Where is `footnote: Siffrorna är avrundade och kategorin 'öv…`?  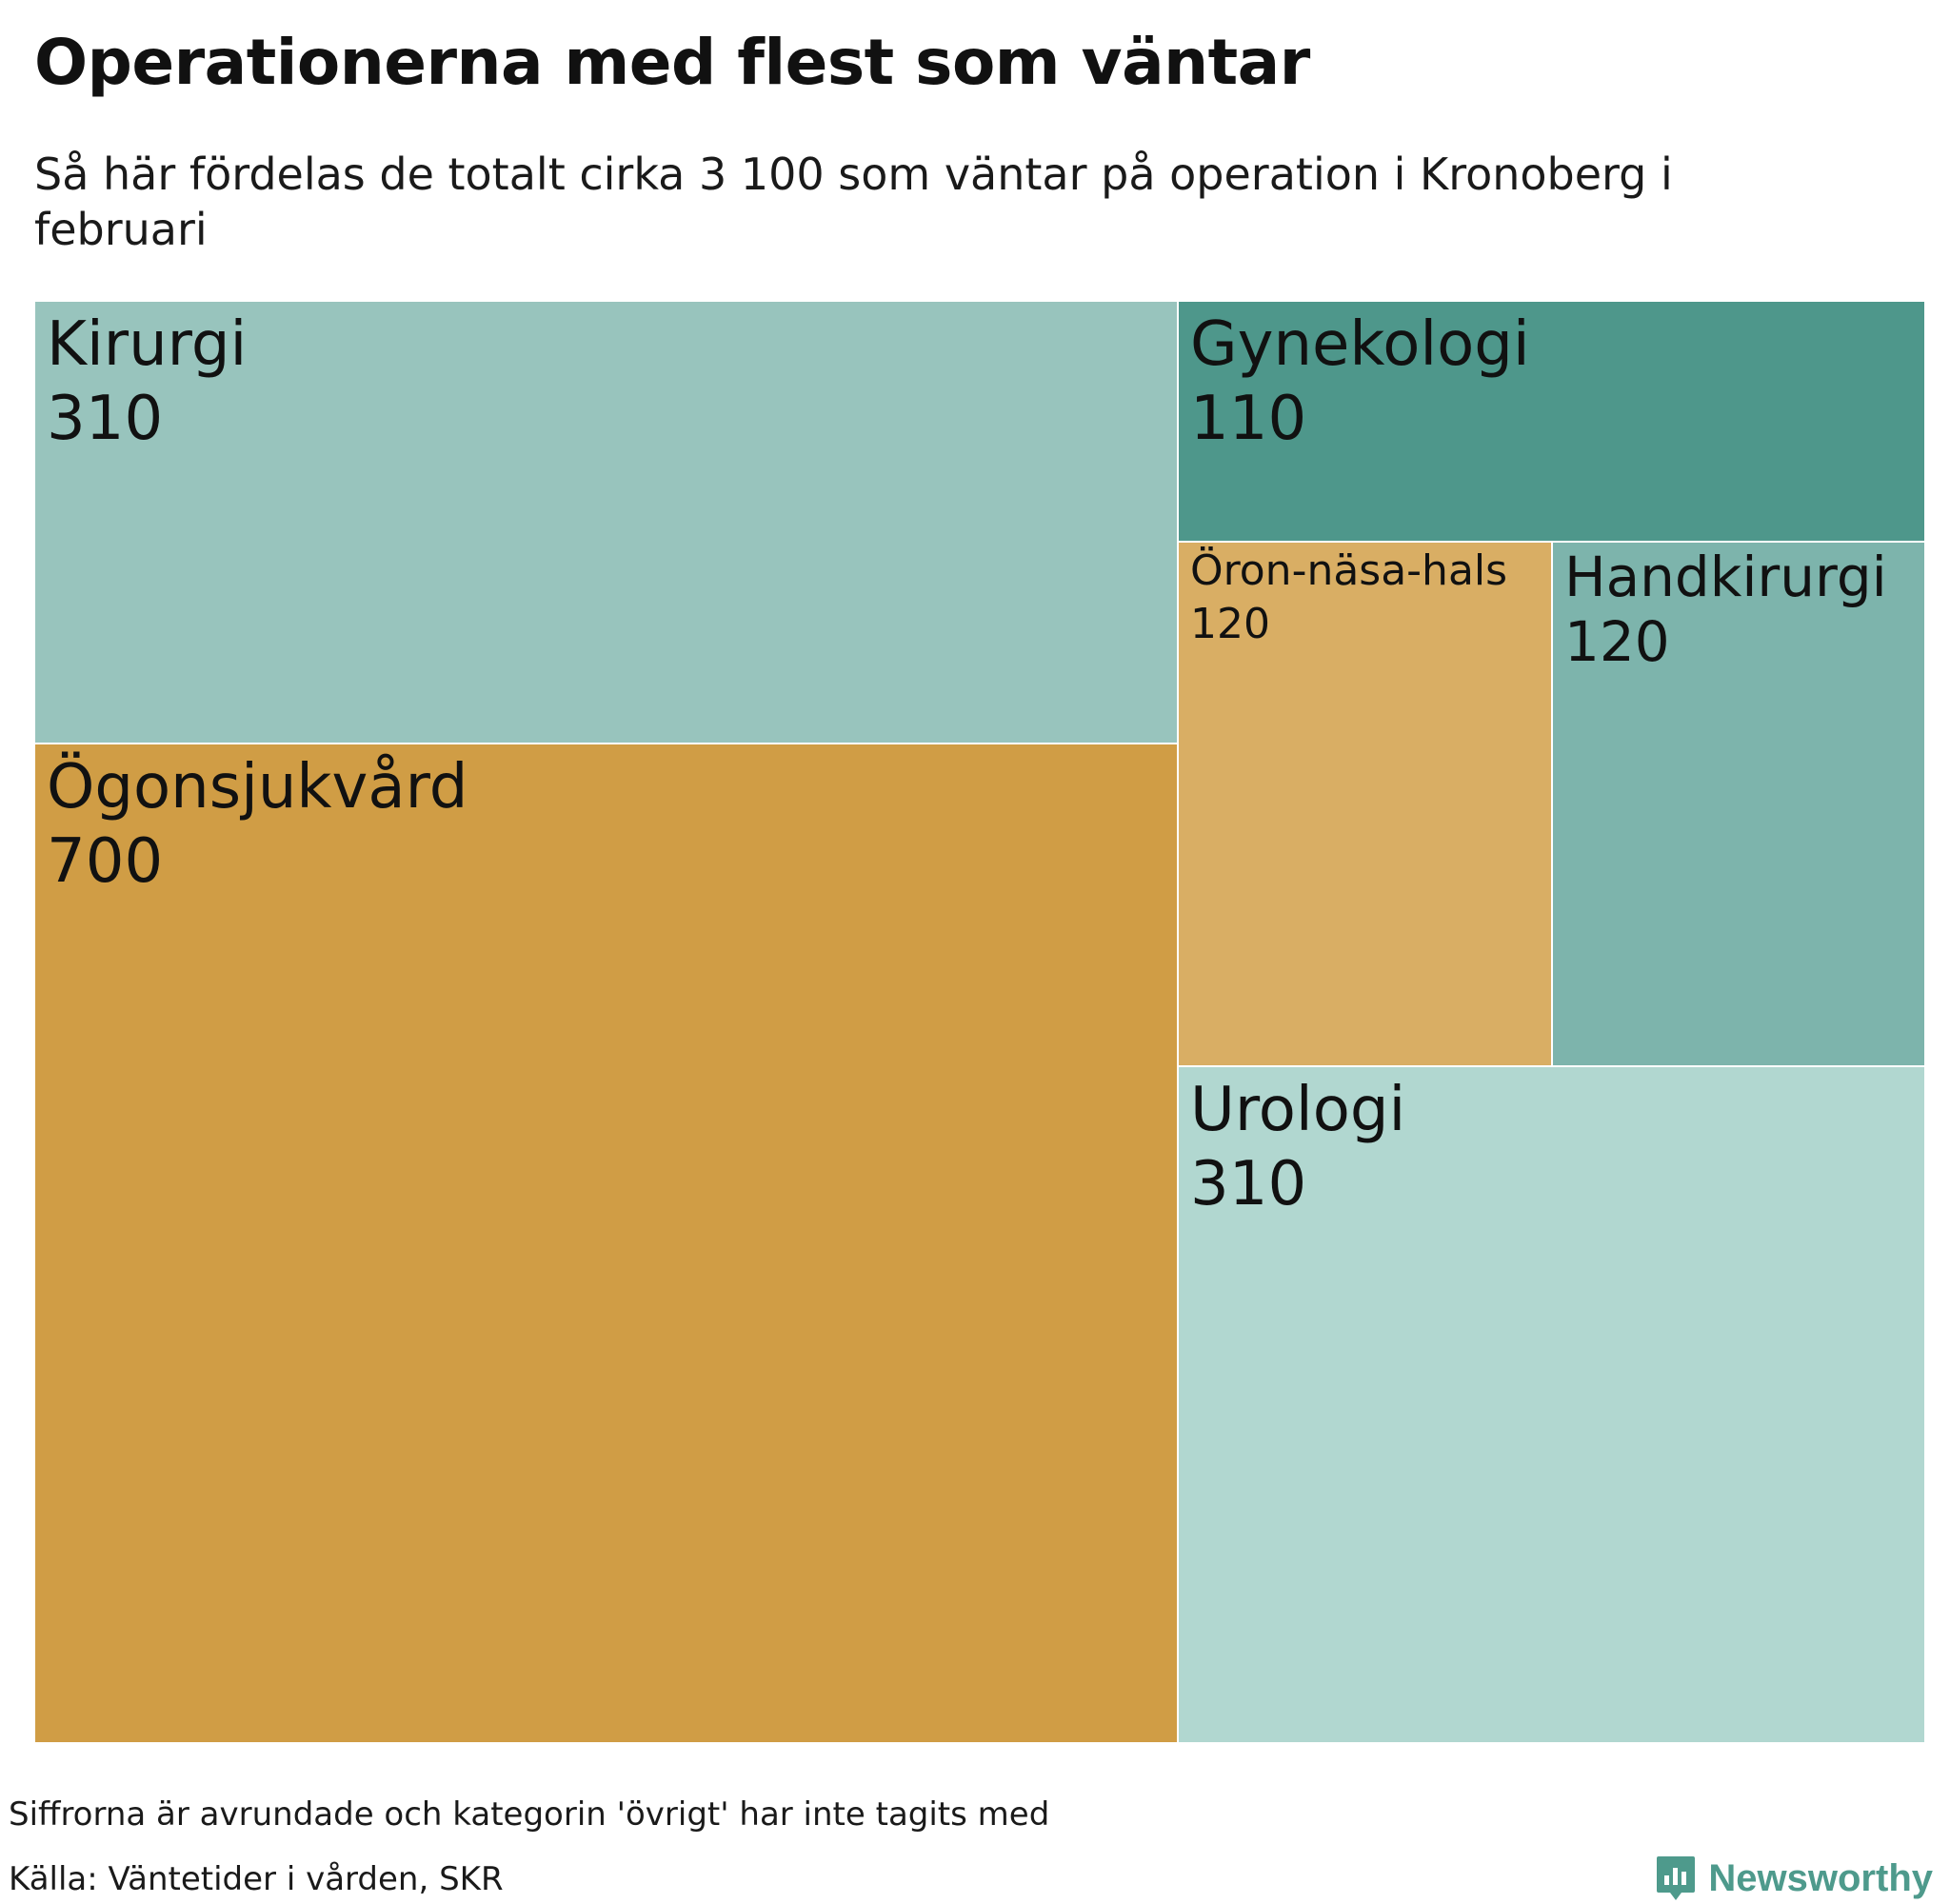 footnote: Siffrorna är avrundade och kategorin 'öv… is located at coordinates (529, 1814).